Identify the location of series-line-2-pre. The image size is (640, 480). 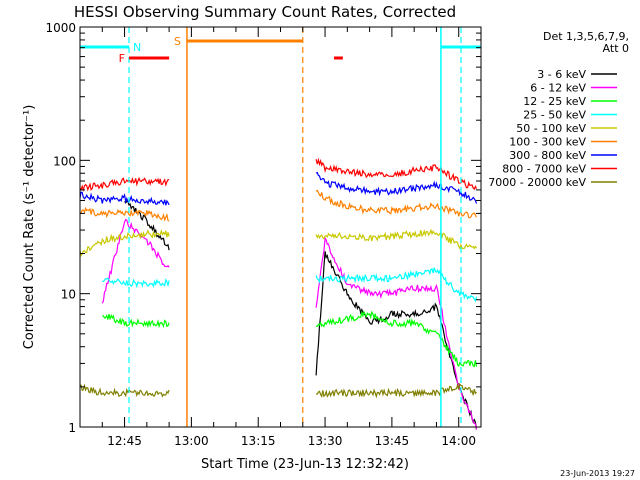
(135, 261).